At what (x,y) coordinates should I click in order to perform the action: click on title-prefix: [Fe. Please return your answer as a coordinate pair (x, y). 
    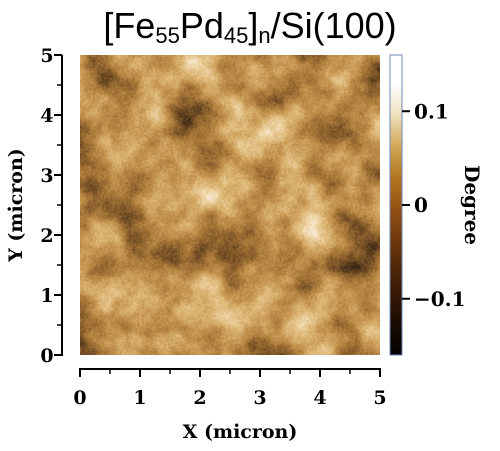
    Looking at the image, I should click on (129, 25).